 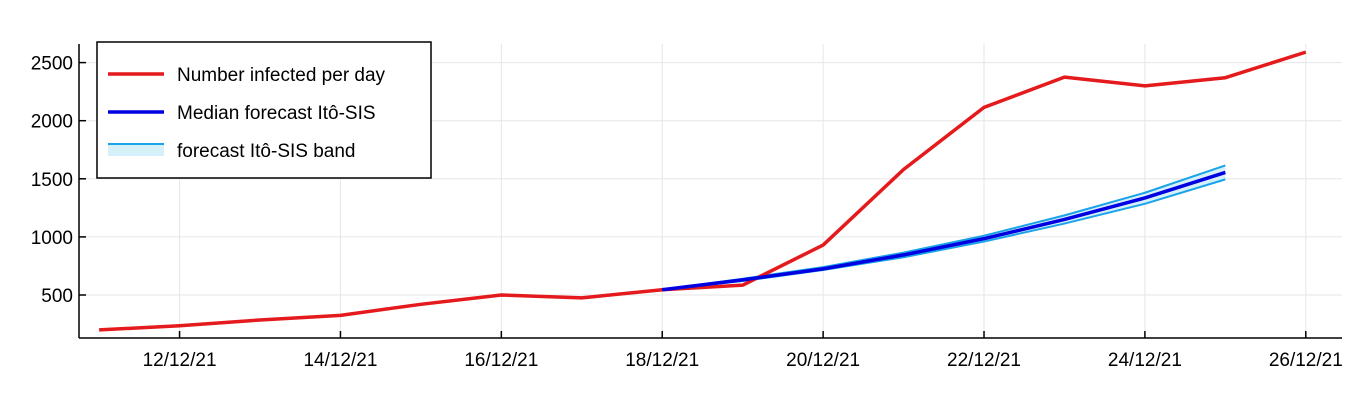 What do you see at coordinates (180, 360) in the screenshot?
I see `x-tick-label: 12/12/21` at bounding box center [180, 360].